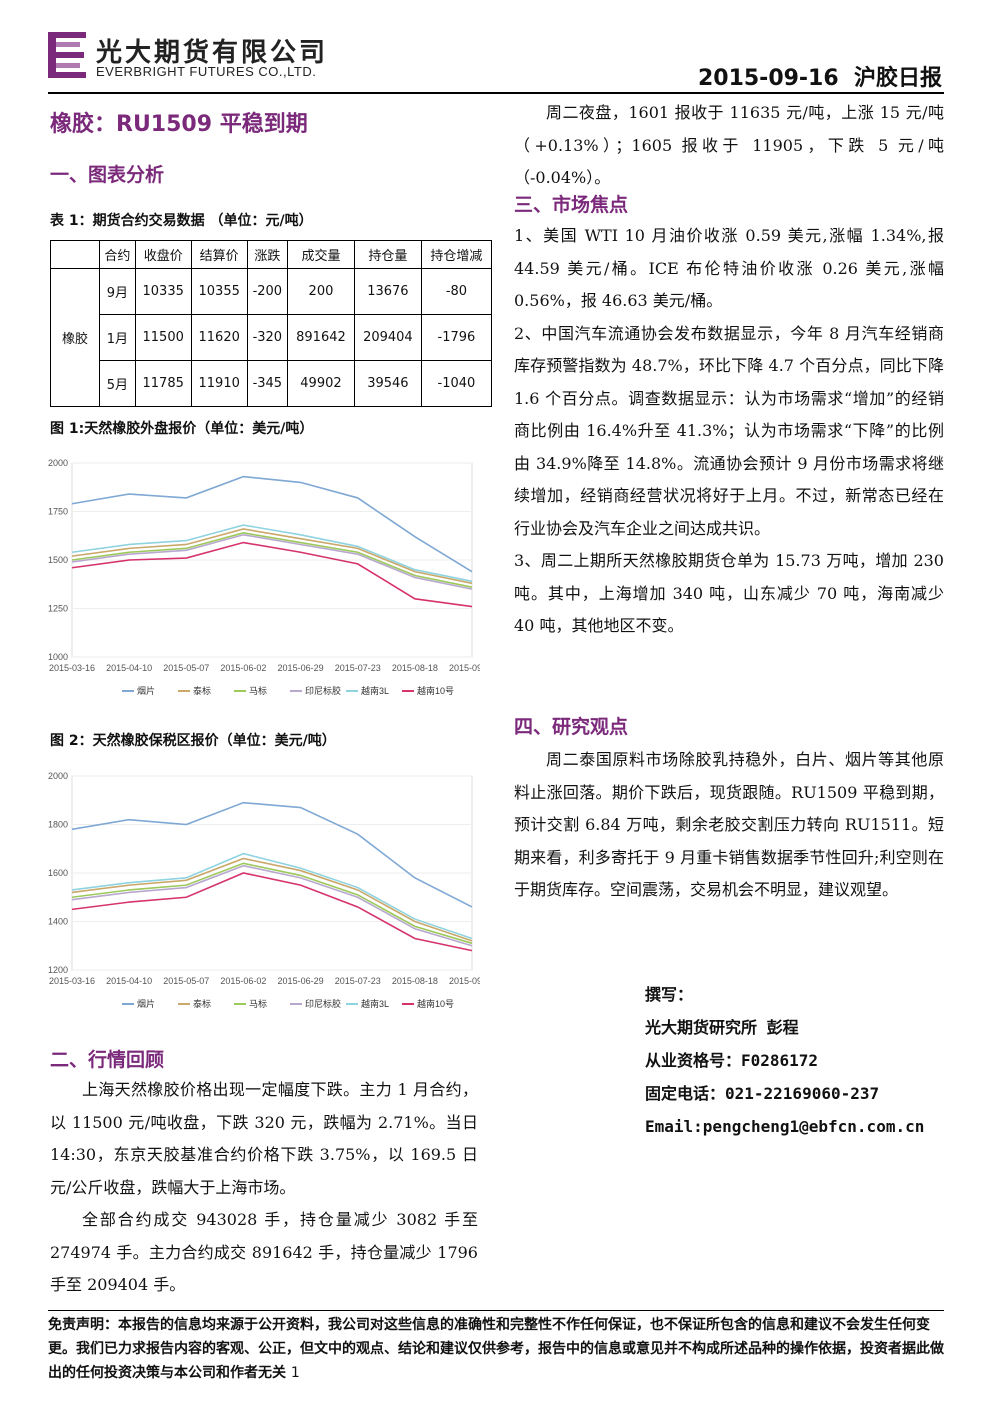  What do you see at coordinates (163, 337) in the screenshot?
I see `table-cell: 11500` at bounding box center [163, 337].